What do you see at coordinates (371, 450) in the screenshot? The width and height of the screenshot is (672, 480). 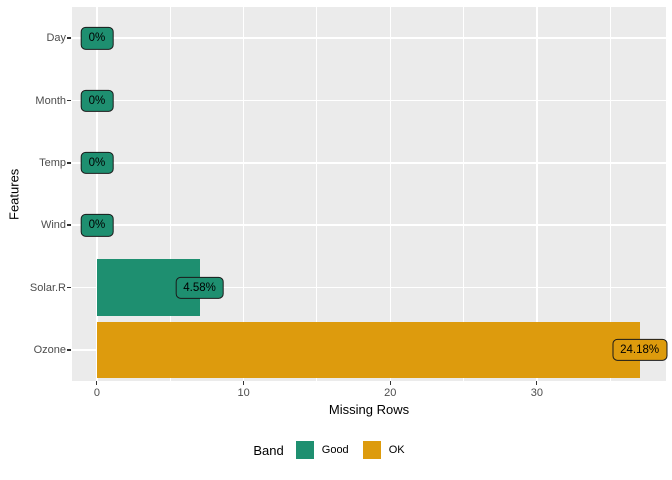 I see `legend-swatch-ok` at bounding box center [371, 450].